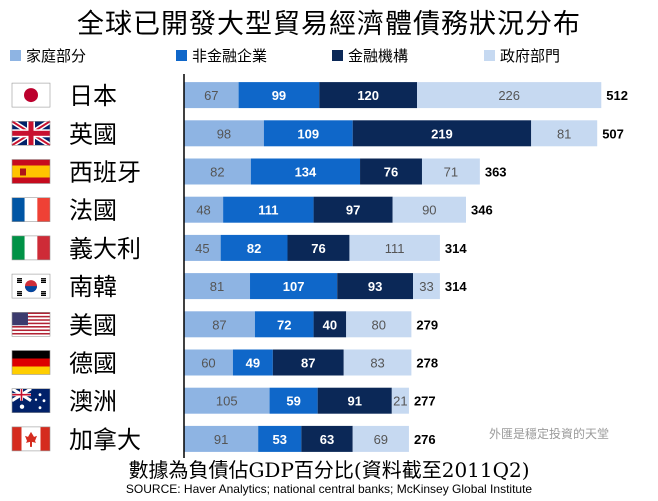 This screenshot has width=658, height=501. I want to click on legend-label-financial: 金融機構, so click(378, 55).